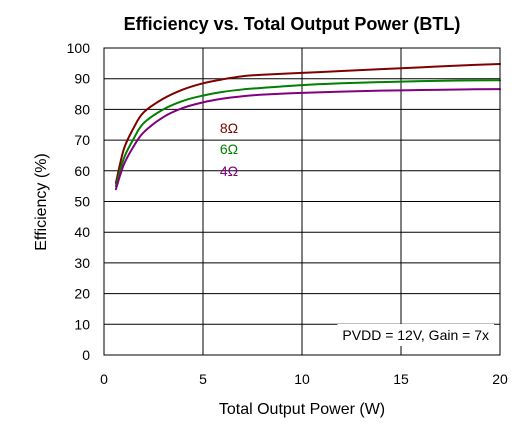 This screenshot has height=428, width=520. Describe the element at coordinates (79, 48) in the screenshot. I see `y-tick-label: 100` at that location.